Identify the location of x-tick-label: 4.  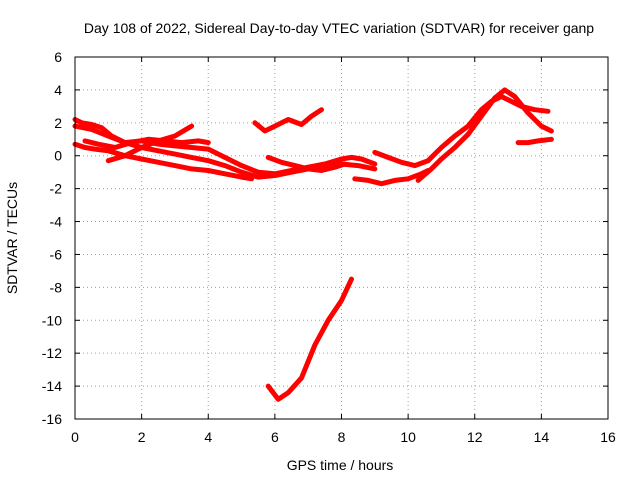
(208, 437).